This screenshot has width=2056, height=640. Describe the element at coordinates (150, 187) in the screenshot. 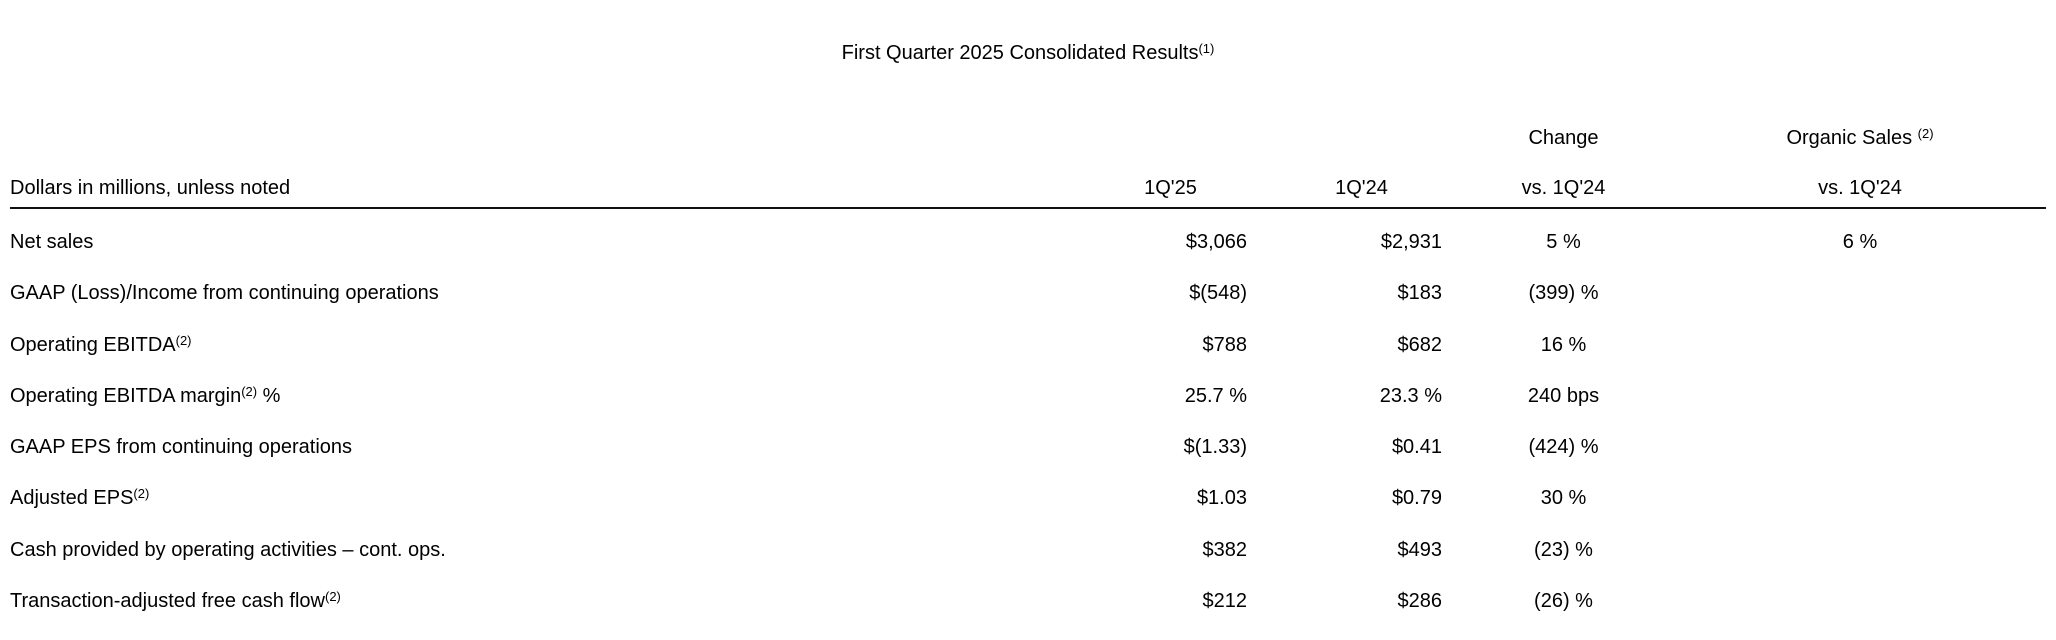

I see `header-dollars-note: Dollars in millions, unless noted` at that location.